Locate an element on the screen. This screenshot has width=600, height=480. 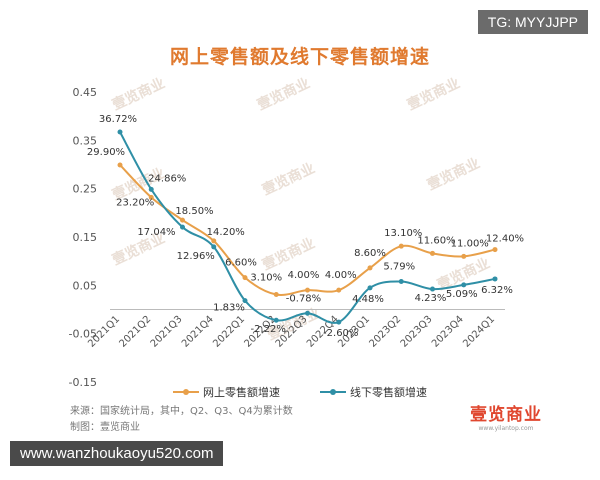
legend-item-online: 网上零售额增速 is located at coordinates (226, 392).